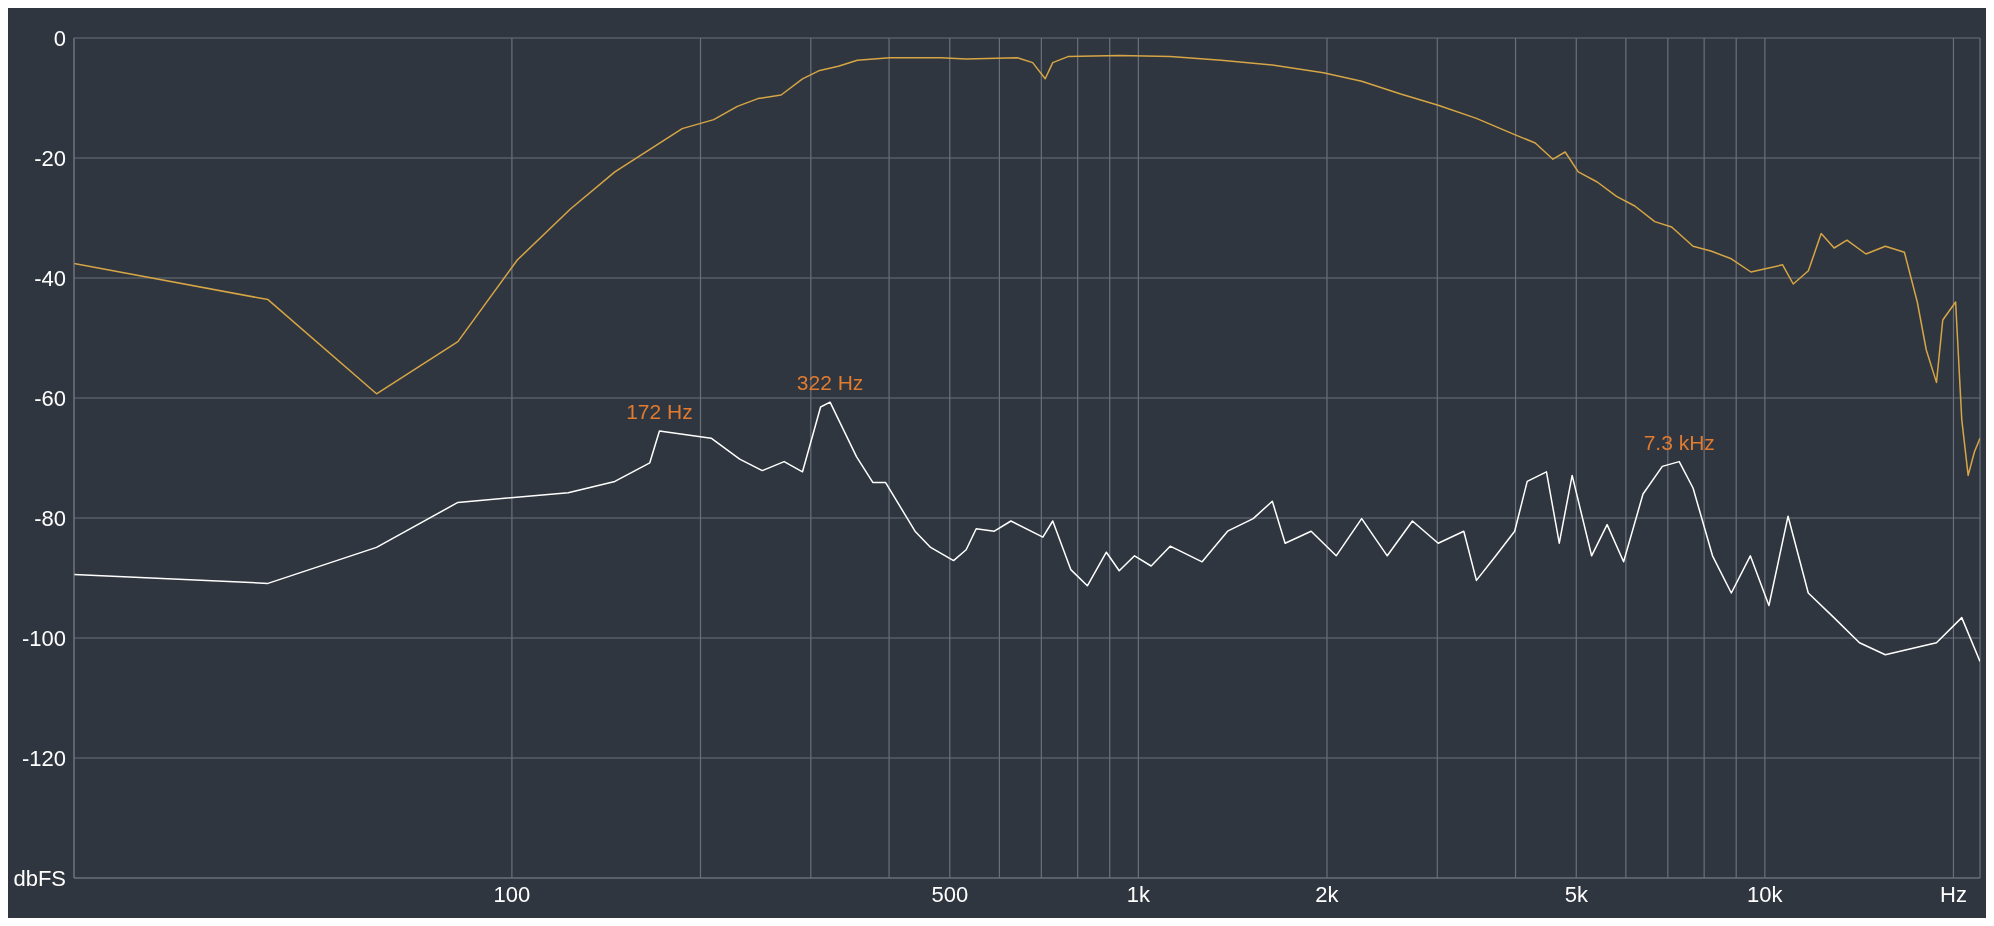 The width and height of the screenshot is (1994, 926). I want to click on annotation: 172 Hz, so click(659, 411).